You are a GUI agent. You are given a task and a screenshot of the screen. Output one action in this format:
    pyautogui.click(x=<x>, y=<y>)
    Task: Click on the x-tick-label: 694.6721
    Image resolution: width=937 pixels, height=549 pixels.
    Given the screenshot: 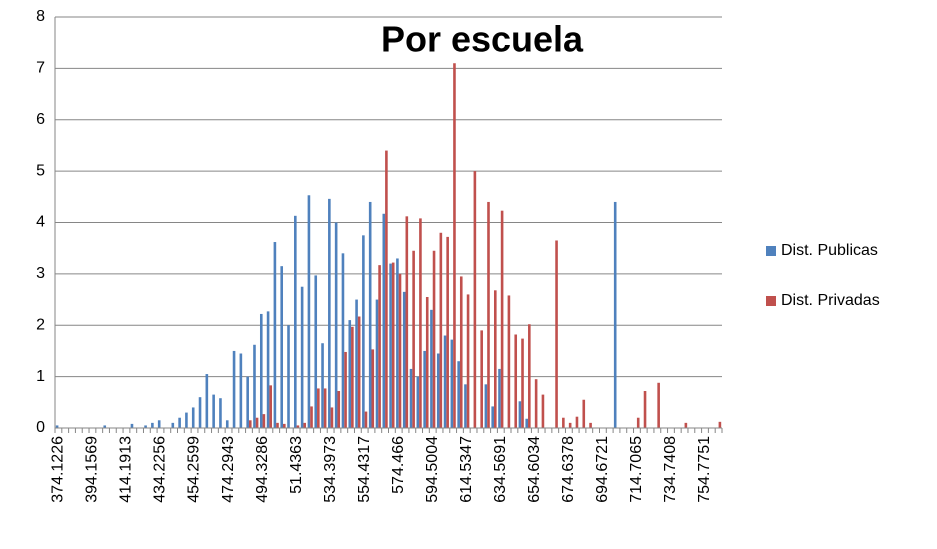 What is the action you would take?
    pyautogui.click(x=602, y=469)
    